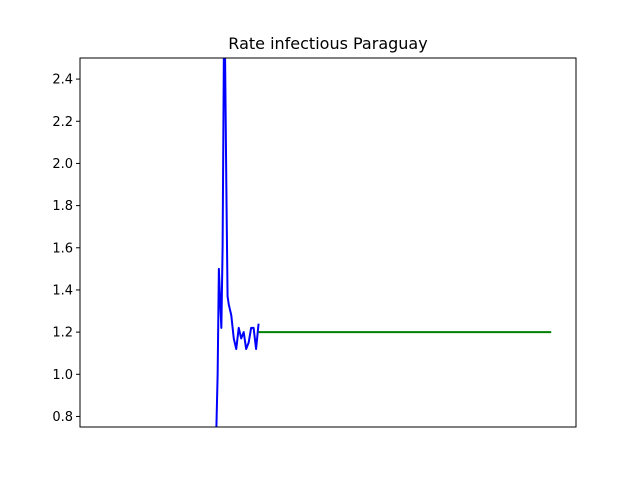 Image resolution: width=640 pixels, height=480 pixels. Describe the element at coordinates (62, 290) in the screenshot. I see `y-tick-label: 1.4` at that location.